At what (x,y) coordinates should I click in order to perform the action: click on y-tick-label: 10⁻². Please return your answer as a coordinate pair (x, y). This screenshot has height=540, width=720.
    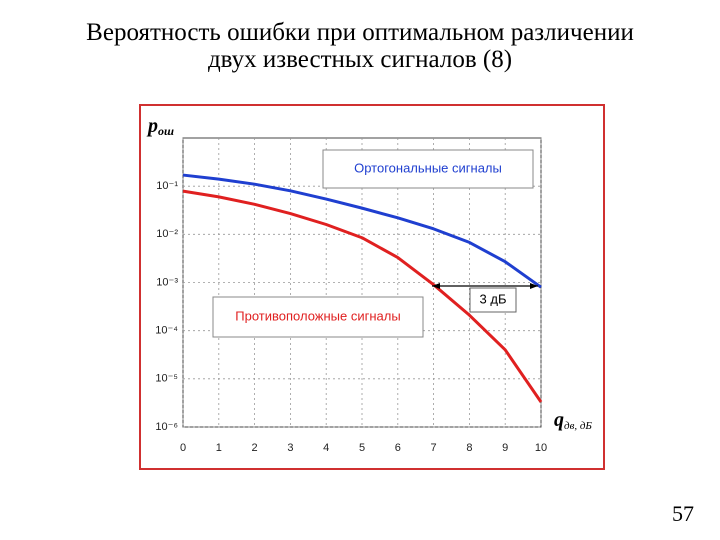
    Looking at the image, I should click on (167, 234).